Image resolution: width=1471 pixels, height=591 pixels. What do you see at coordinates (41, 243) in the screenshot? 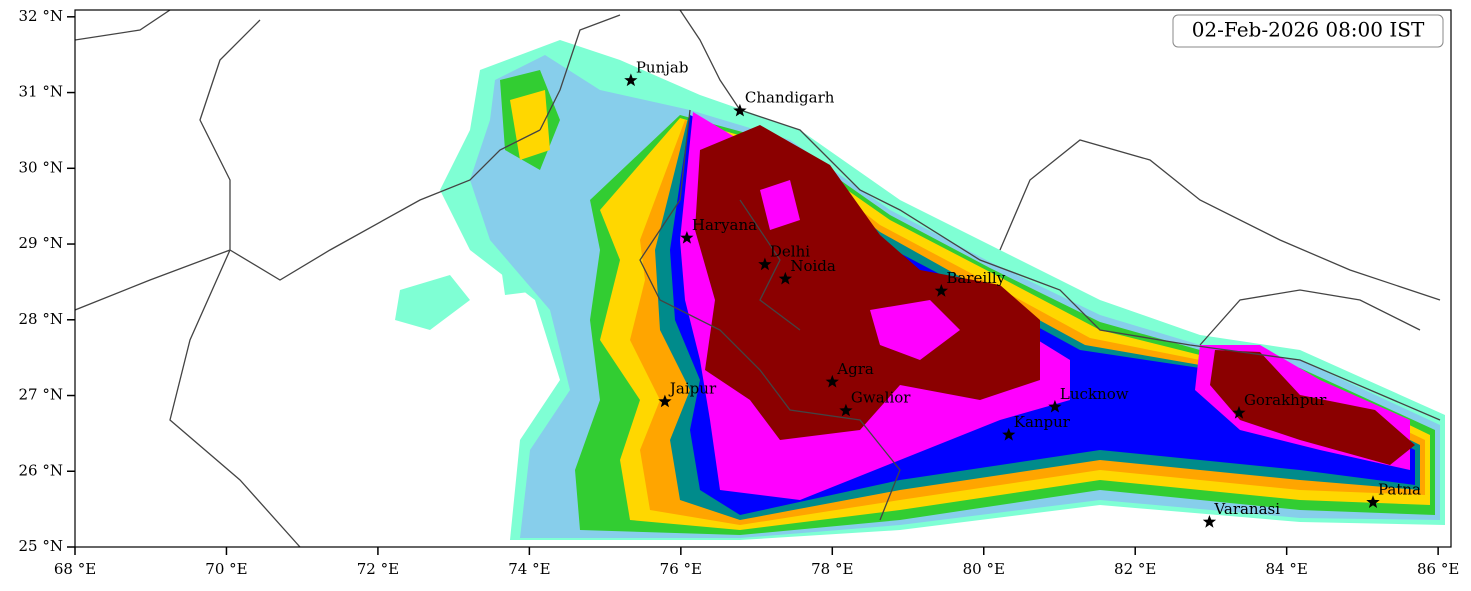
I see `y-tick-label: 29 °N` at bounding box center [41, 243].